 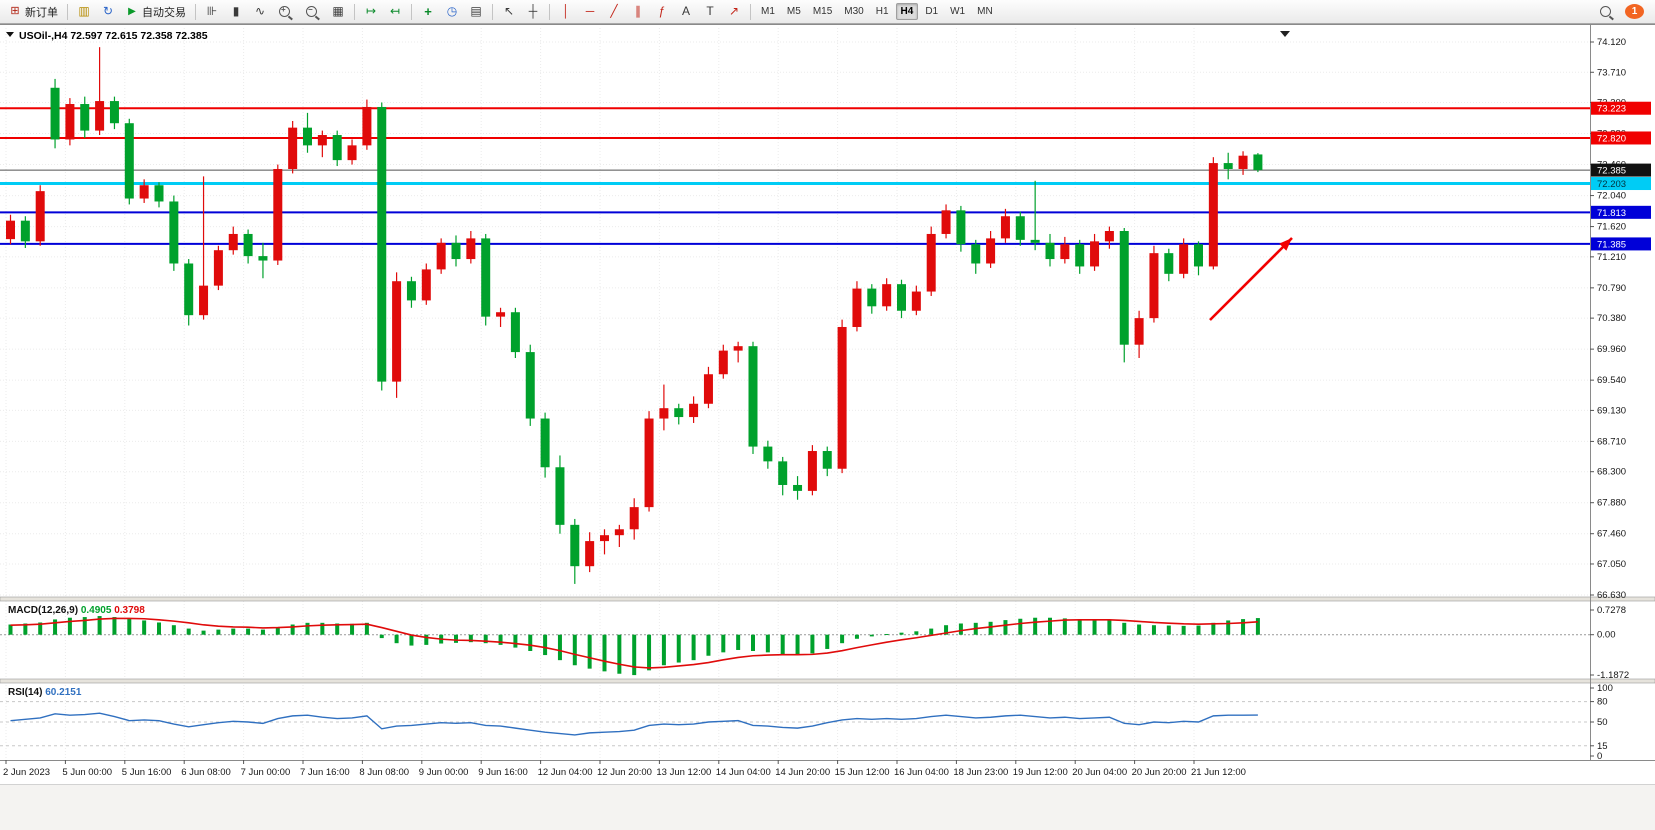 What do you see at coordinates (1611, 109) in the screenshot?
I see `svg-text: 73.223` at bounding box center [1611, 109].